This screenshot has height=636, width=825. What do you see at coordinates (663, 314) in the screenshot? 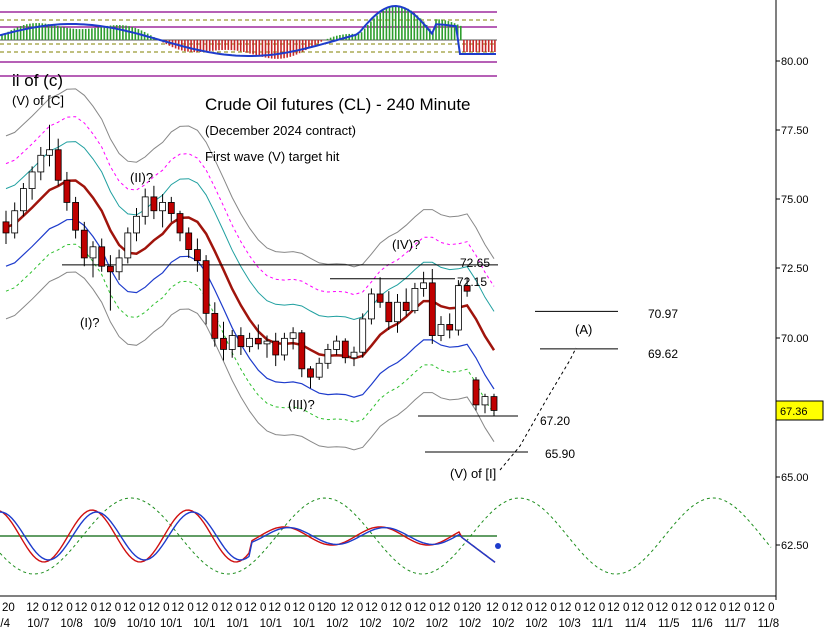
I see `price-line-label-7097: 70.97` at bounding box center [663, 314].